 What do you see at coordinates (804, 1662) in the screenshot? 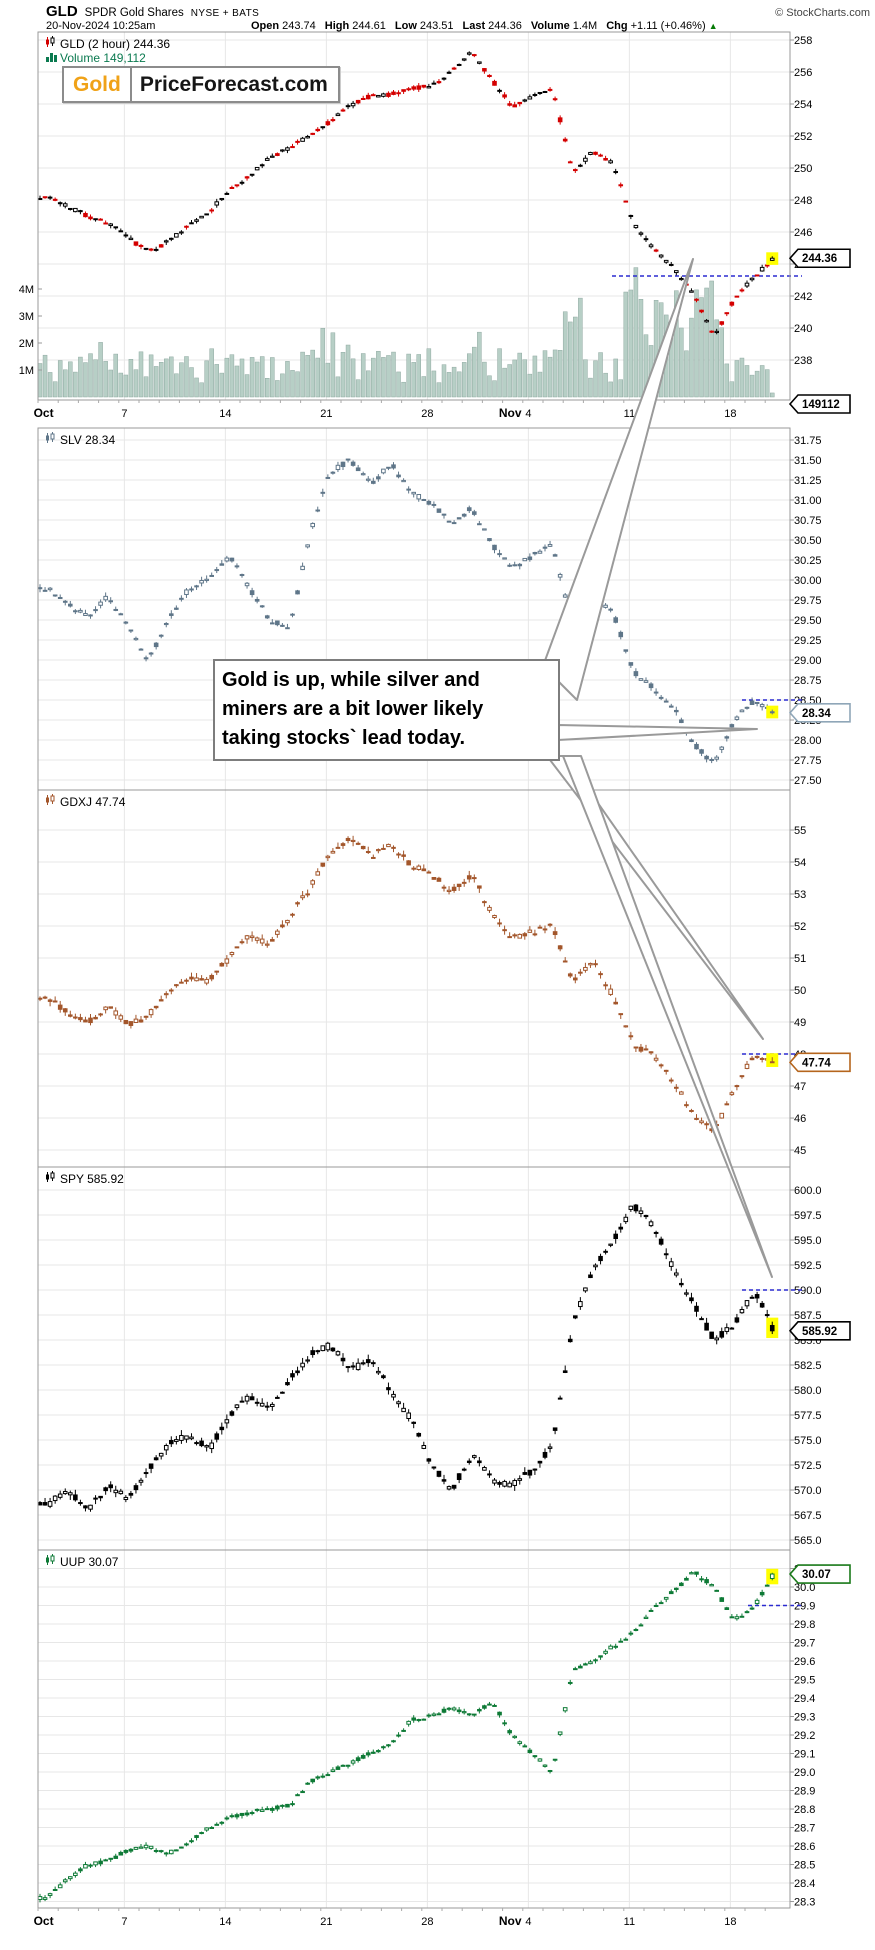
I see `svg-text: 29.6` at bounding box center [804, 1662].